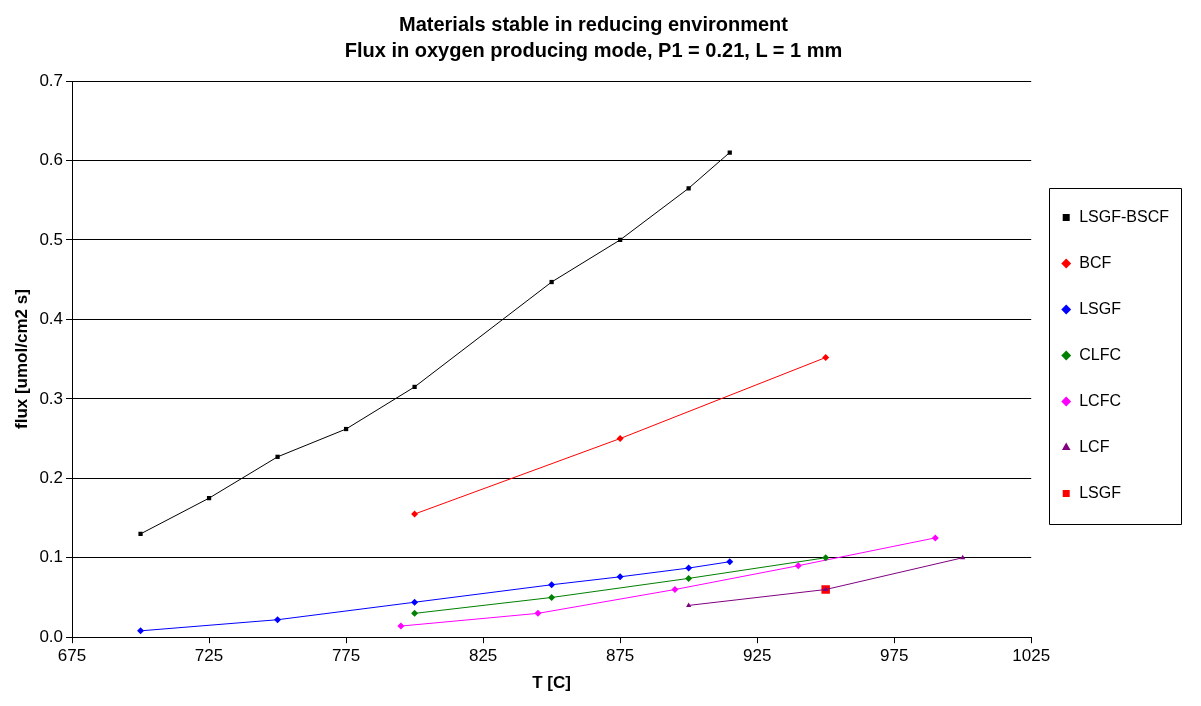 Image resolution: width=1201 pixels, height=706 pixels. Describe the element at coordinates (51, 80) in the screenshot. I see `y-tick-label: 0.7` at that location.